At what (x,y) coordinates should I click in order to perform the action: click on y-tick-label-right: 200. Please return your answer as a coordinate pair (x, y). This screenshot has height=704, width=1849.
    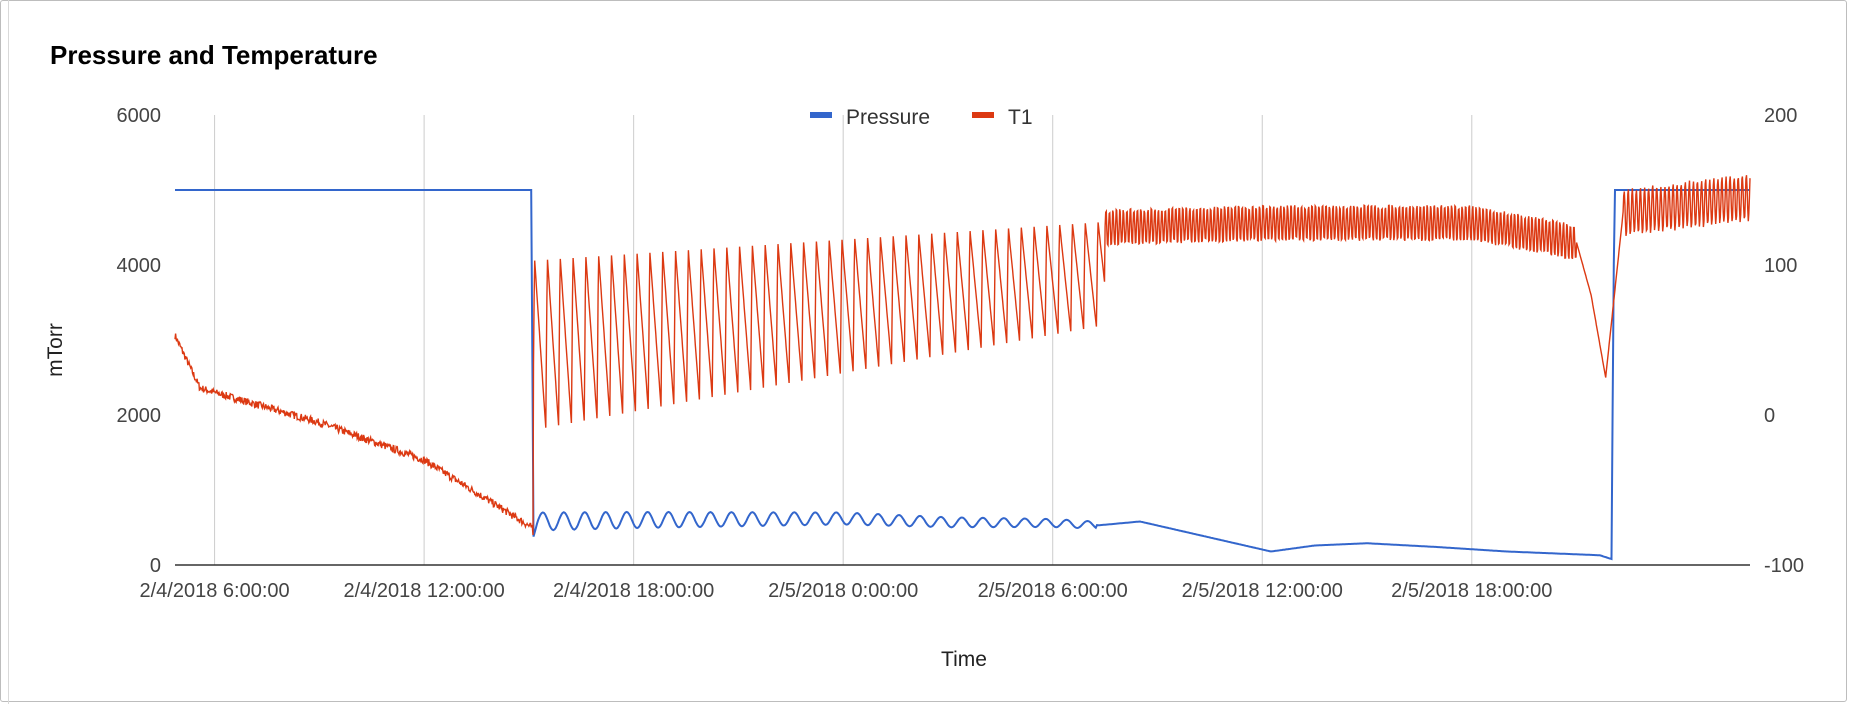
    Looking at the image, I should click on (1780, 116).